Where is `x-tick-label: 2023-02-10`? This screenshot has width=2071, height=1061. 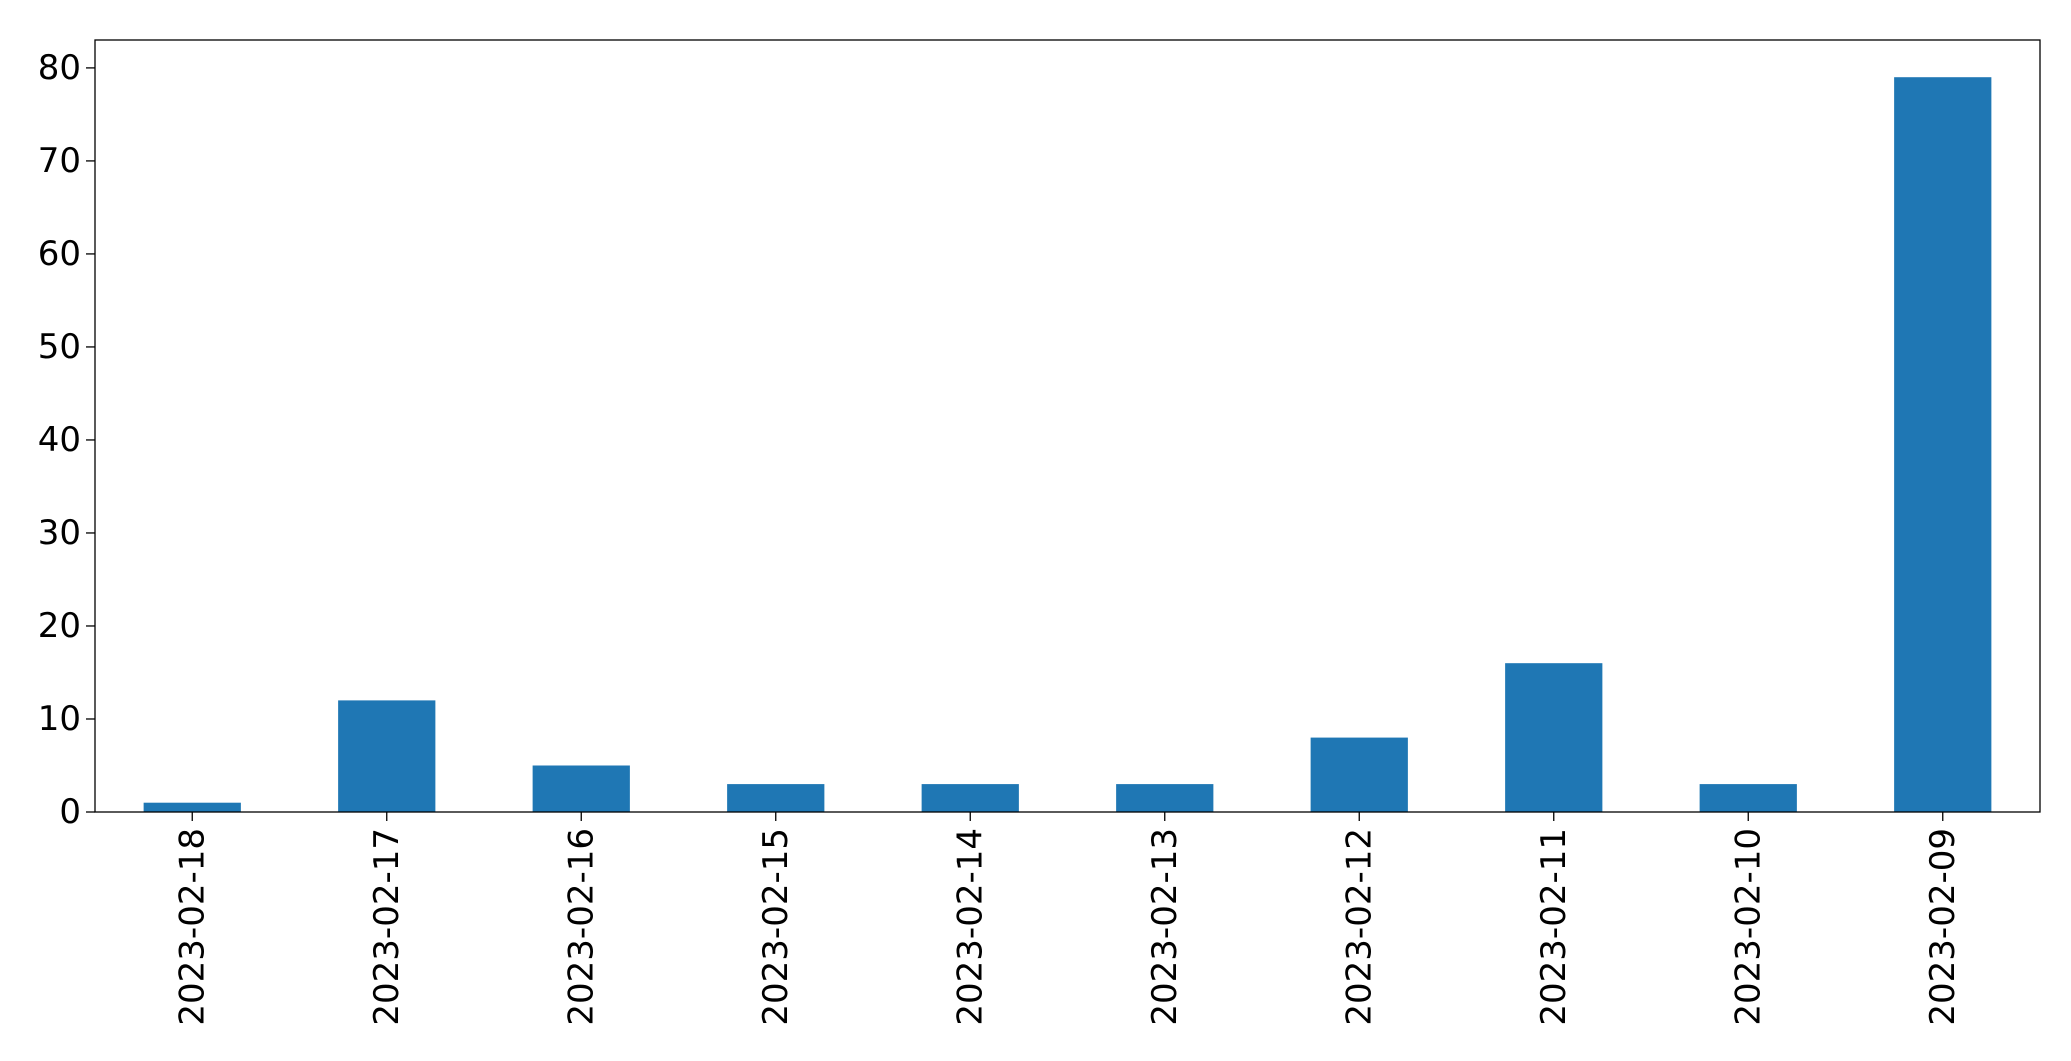 x-tick-label: 2023-02-10 is located at coordinates (1748, 927).